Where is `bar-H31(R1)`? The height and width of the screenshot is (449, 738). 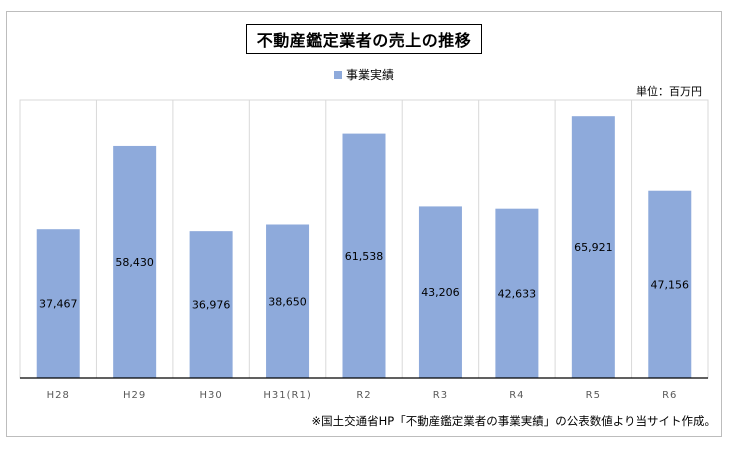 bar-H31(R1) is located at coordinates (288, 301).